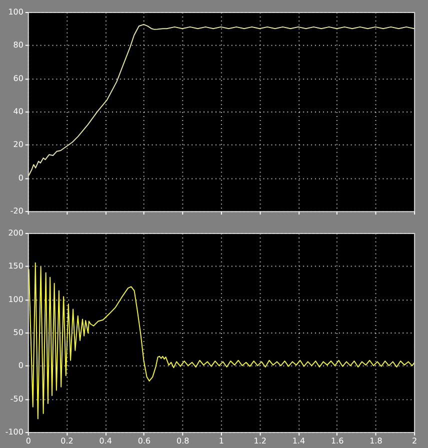 The width and height of the screenshot is (428, 448). What do you see at coordinates (260, 441) in the screenshot?
I see `x-tick-label: 1.2` at bounding box center [260, 441].